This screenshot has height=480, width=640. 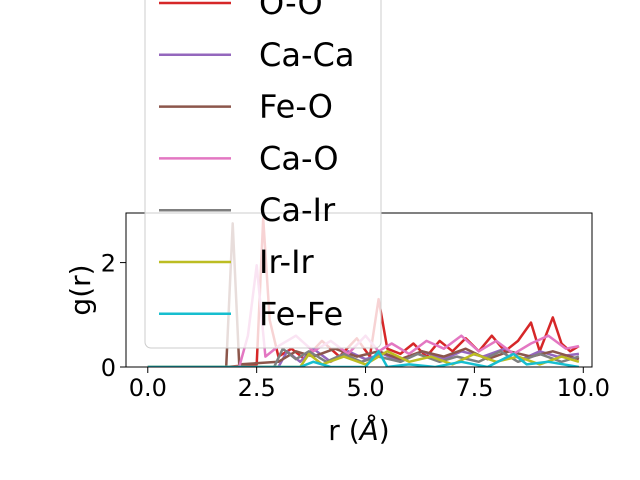 I want to click on legend-label-fe-o: Fe-O, so click(x=296, y=107).